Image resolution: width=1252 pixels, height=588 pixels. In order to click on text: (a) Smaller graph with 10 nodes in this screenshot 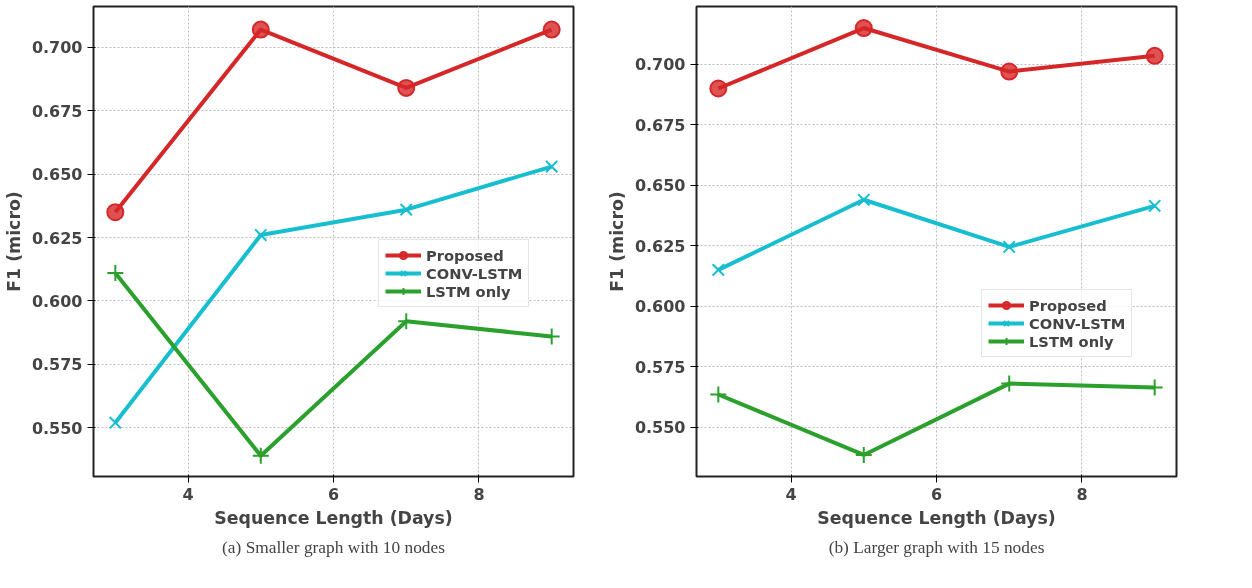, I will do `click(334, 547)`.